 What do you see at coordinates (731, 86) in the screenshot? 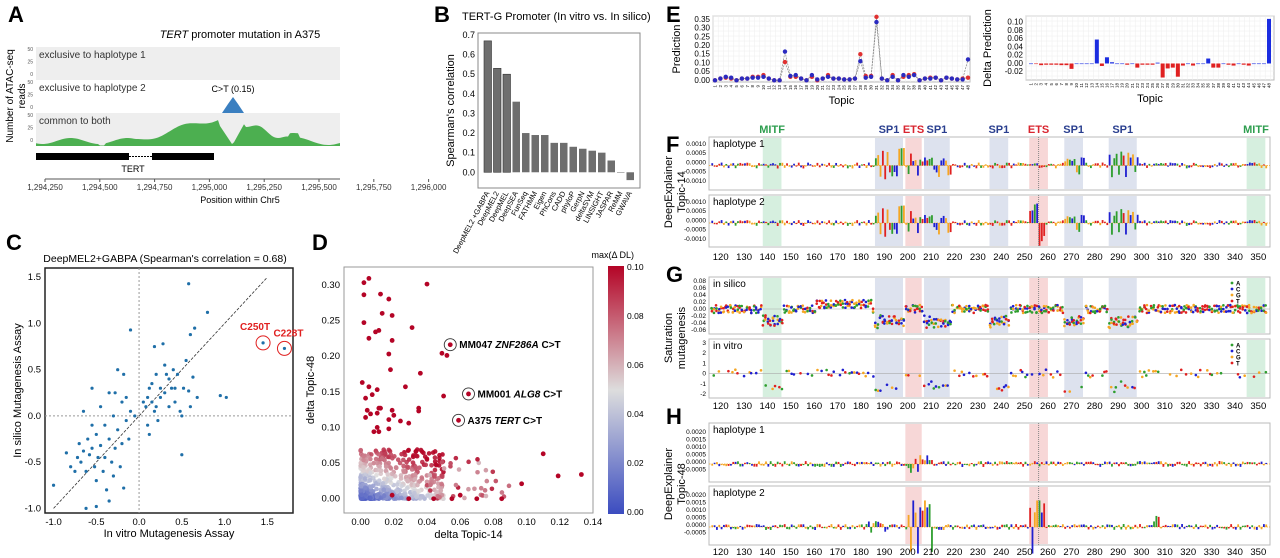
I see `x-tick-label: 4` at bounding box center [731, 86].